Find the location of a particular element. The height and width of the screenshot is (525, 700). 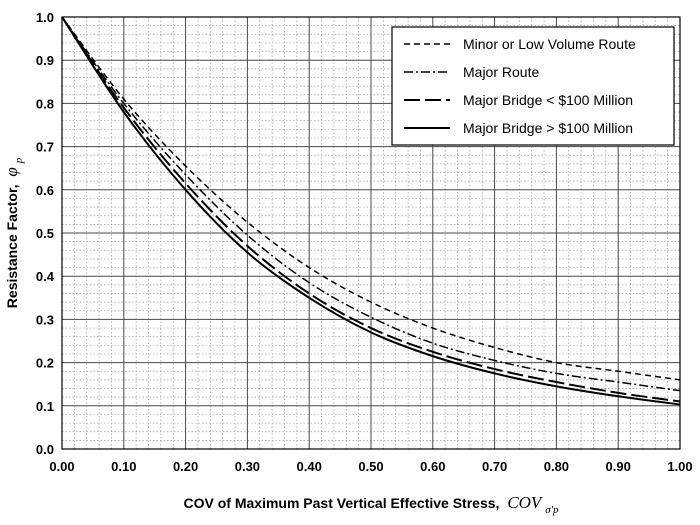

y-tick-label: 0.8 is located at coordinates (45, 103).